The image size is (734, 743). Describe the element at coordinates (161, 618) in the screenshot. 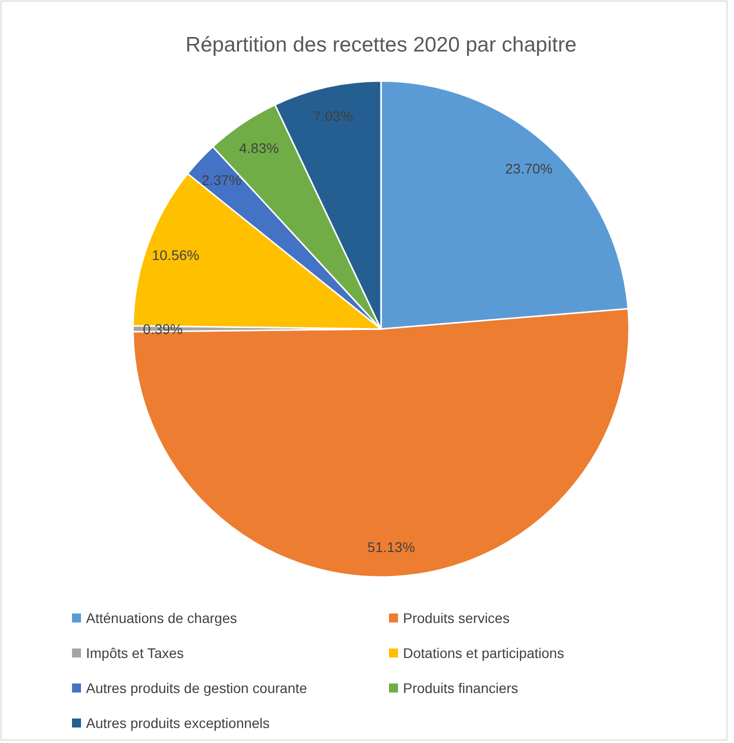

I see `legend-label: Atténuations de charges` at that location.